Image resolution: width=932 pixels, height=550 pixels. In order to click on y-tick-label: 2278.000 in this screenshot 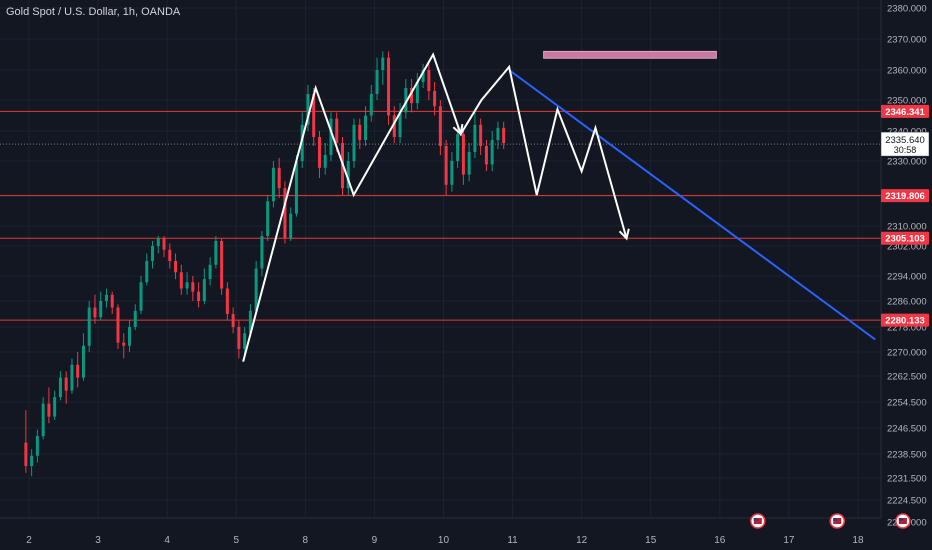, I will do `click(907, 328)`.